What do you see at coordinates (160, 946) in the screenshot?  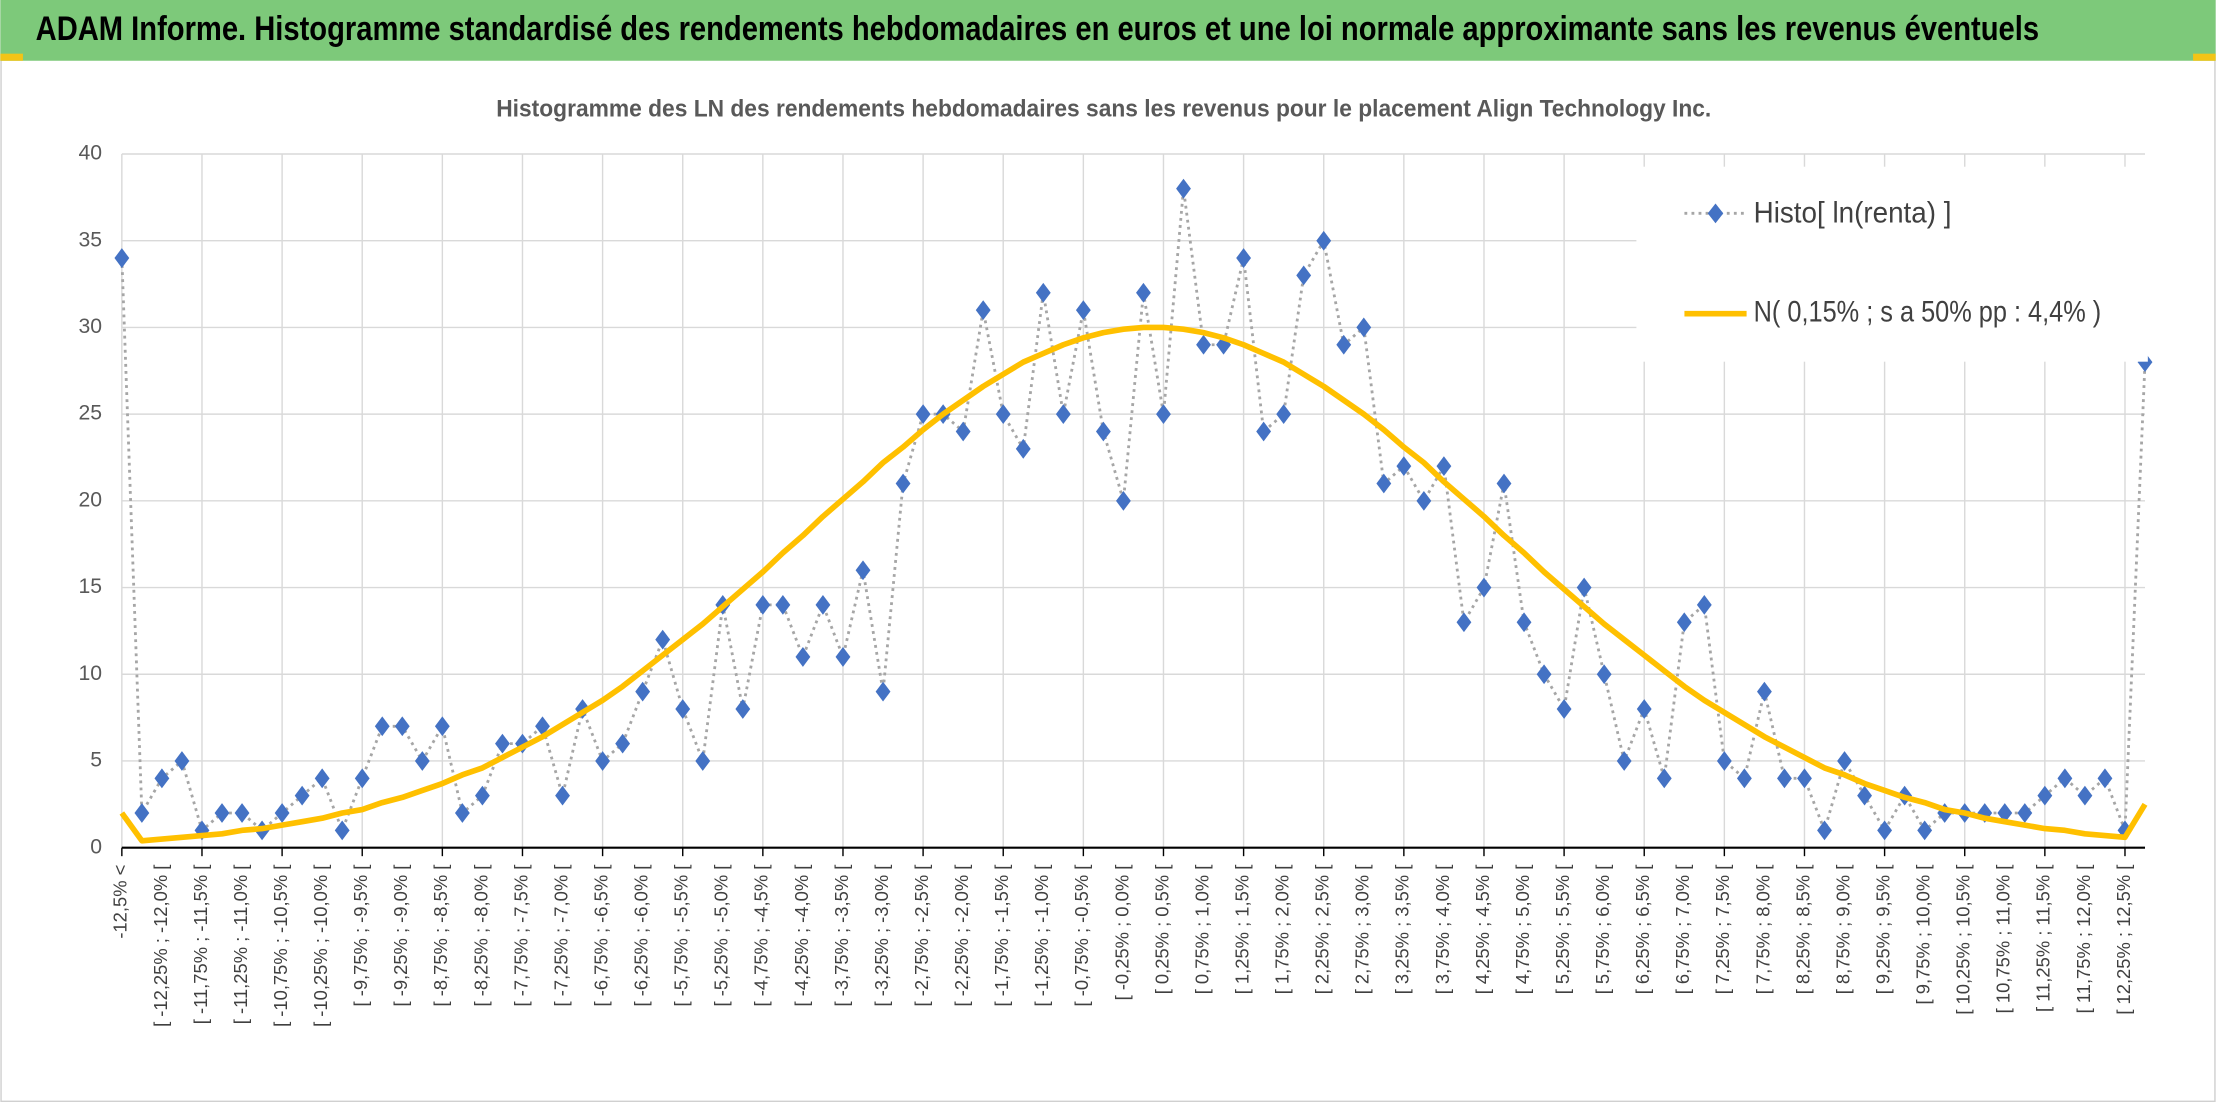 I see `x-tick-label: [ -12,25% ; -12,0% [` at bounding box center [160, 946].